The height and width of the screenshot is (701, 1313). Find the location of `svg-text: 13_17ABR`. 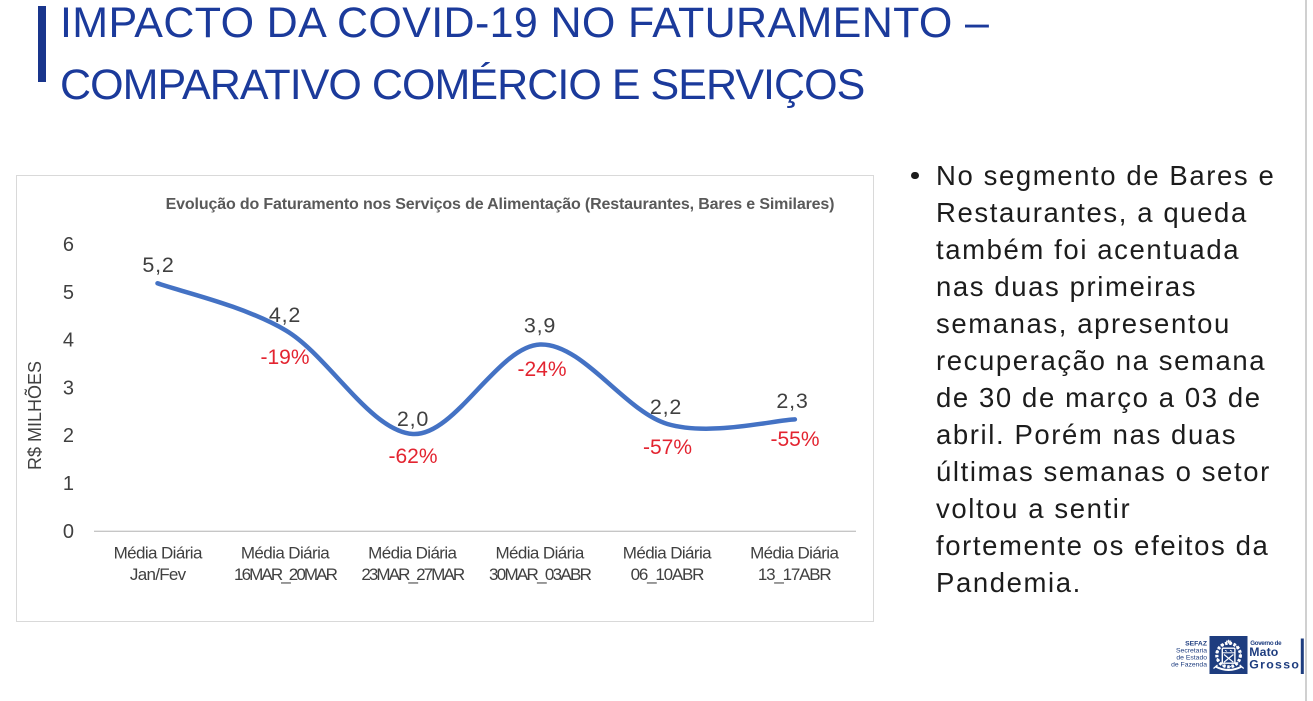

svg-text: 13_17ABR is located at coordinates (795, 574).